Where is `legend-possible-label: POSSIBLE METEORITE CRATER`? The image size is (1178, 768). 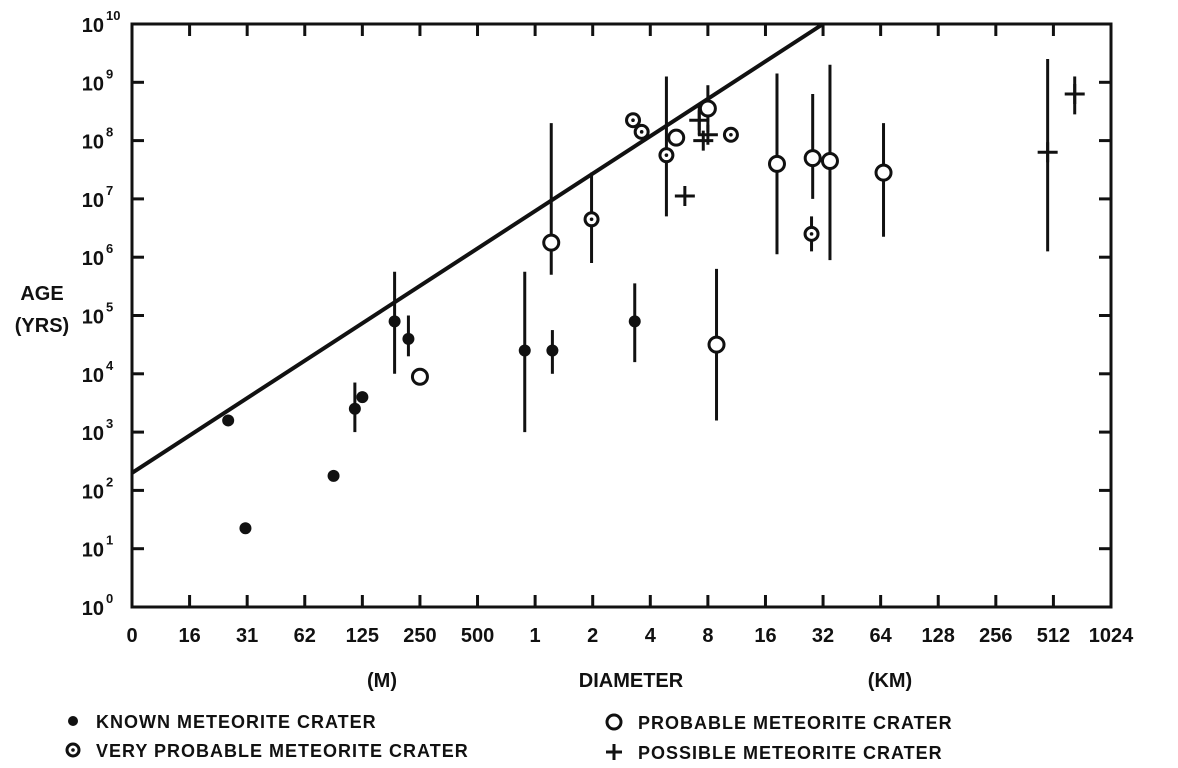 legend-possible-label: POSSIBLE METEORITE CRATER is located at coordinates (790, 753).